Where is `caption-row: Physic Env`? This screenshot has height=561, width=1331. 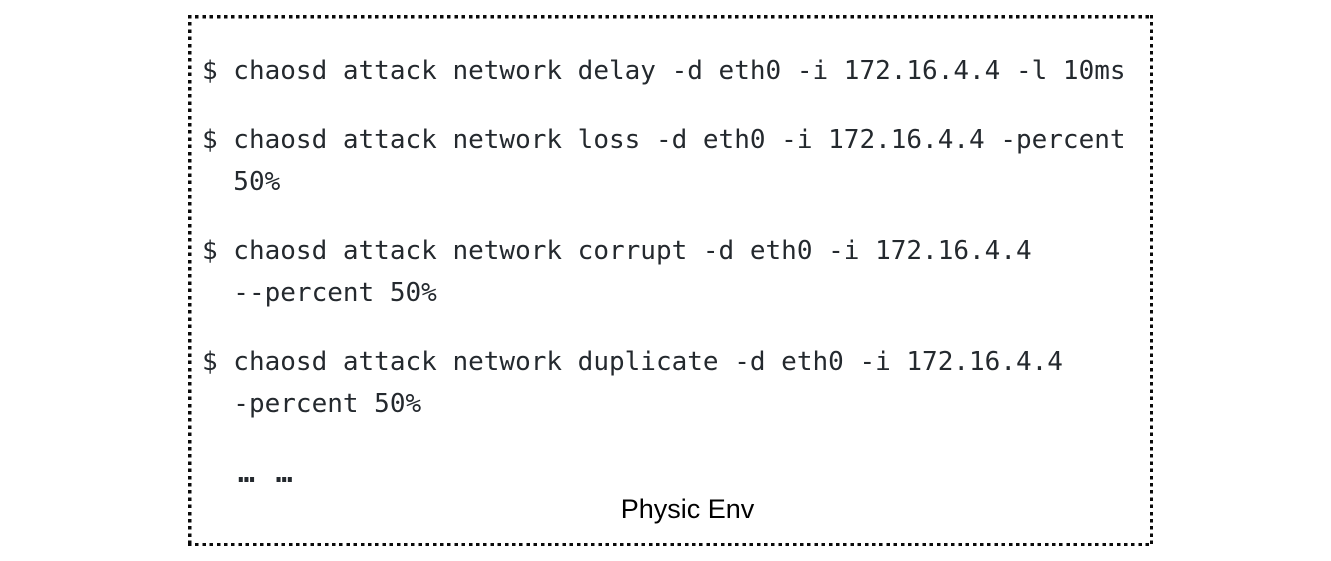
caption-row: Physic Env is located at coordinates (672, 511).